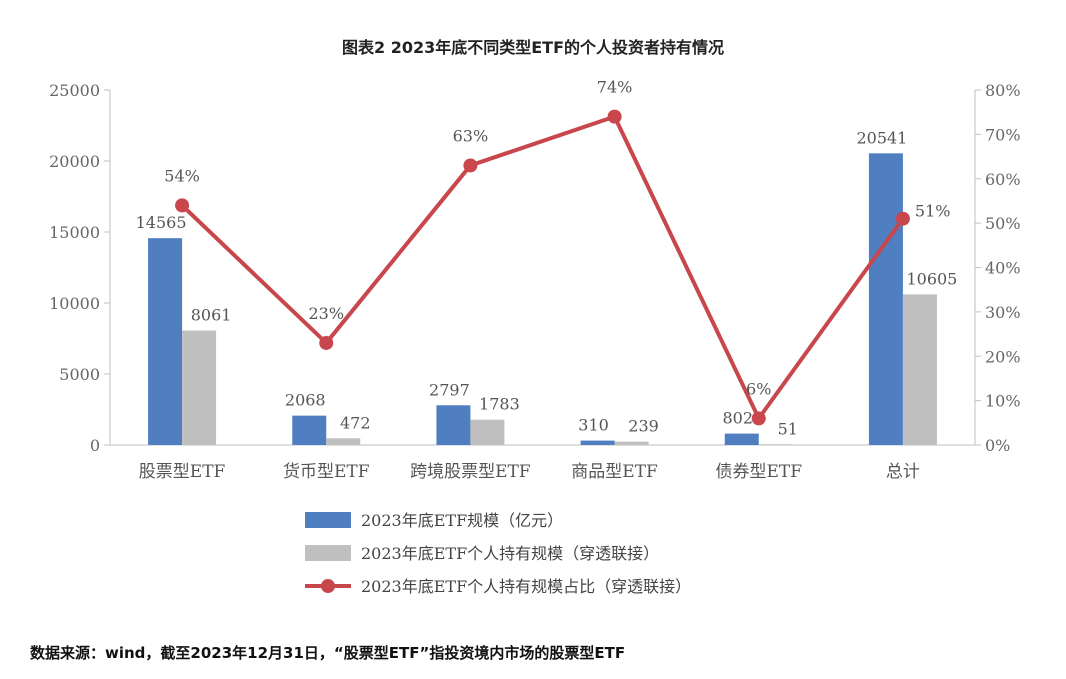 The height and width of the screenshot is (679, 1066). I want to click on right-tick-label: 40%, so click(1003, 268).